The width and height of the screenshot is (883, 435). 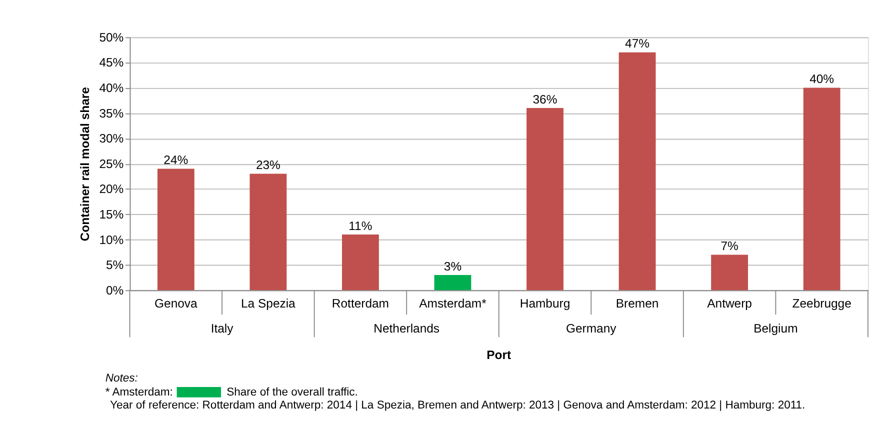 I want to click on text: Italy, so click(x=222, y=328).